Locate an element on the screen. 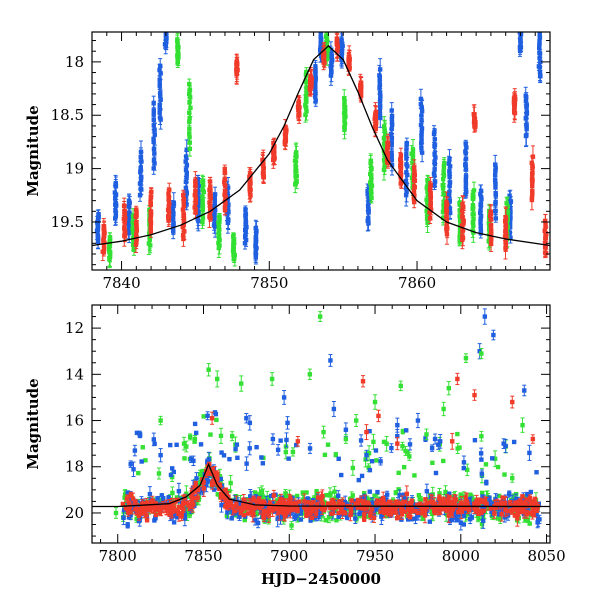 This screenshot has height=600, width=600. top-x-tick-label: 7860 is located at coordinates (417, 283).